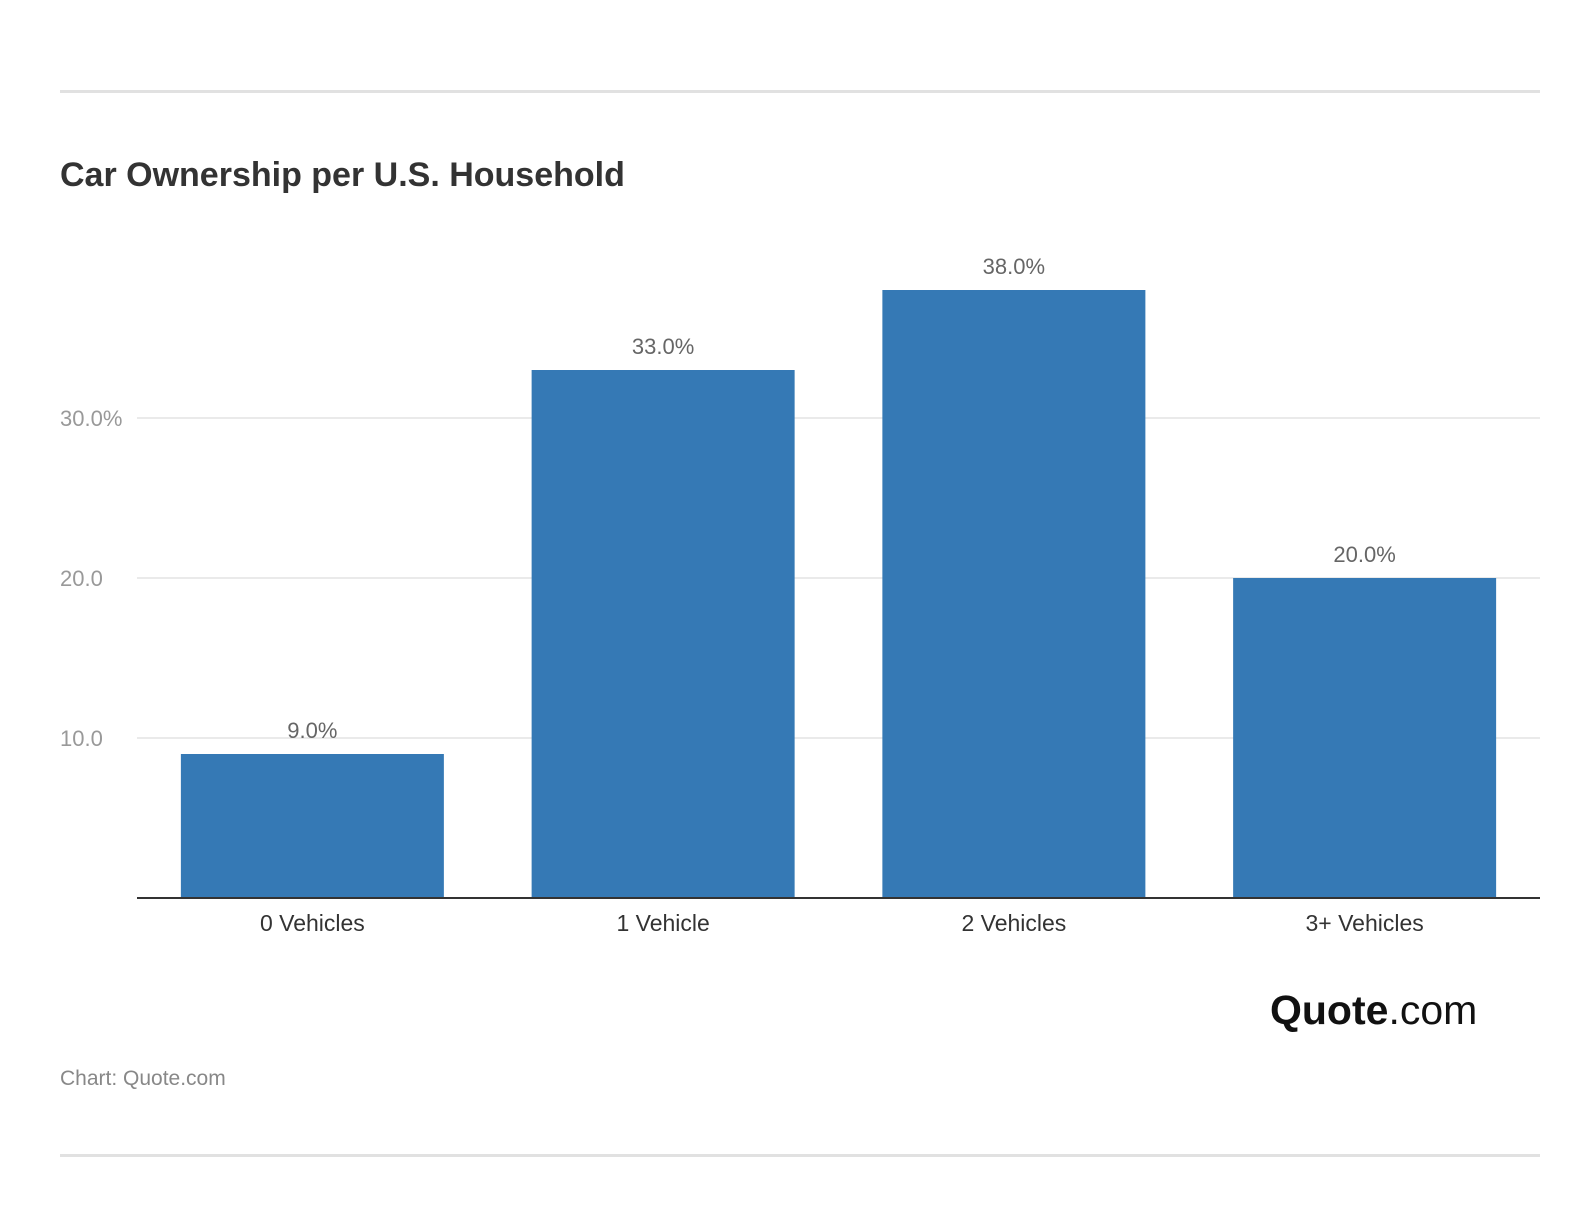  What do you see at coordinates (81, 738) in the screenshot?
I see `y-tick-label: 10.0` at bounding box center [81, 738].